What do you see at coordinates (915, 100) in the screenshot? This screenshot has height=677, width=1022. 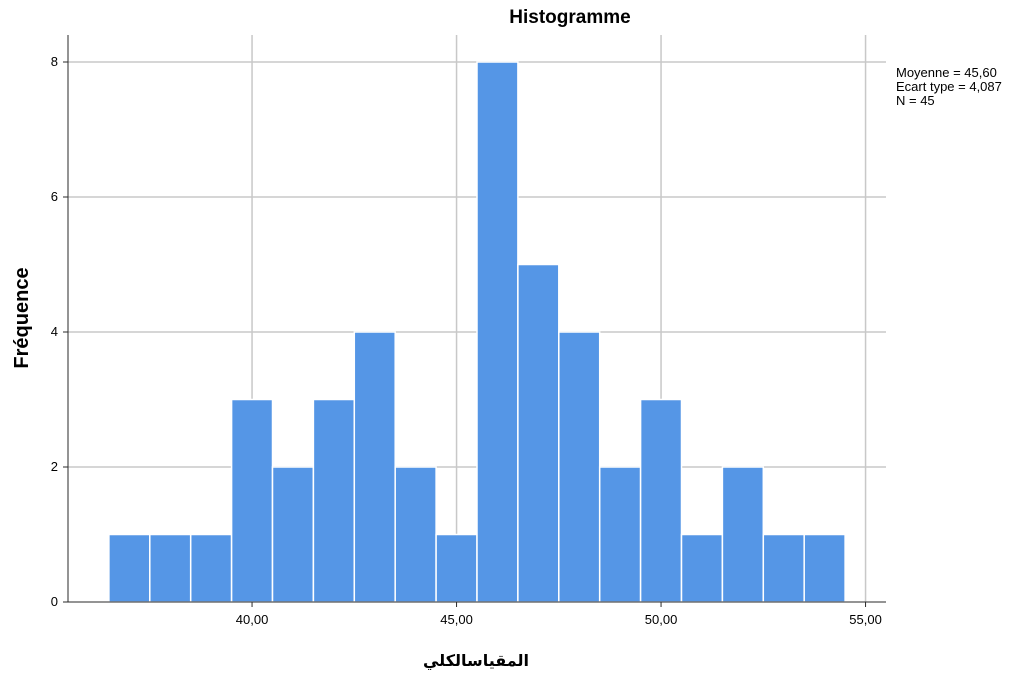 I see `stats-n: N = 45` at bounding box center [915, 100].